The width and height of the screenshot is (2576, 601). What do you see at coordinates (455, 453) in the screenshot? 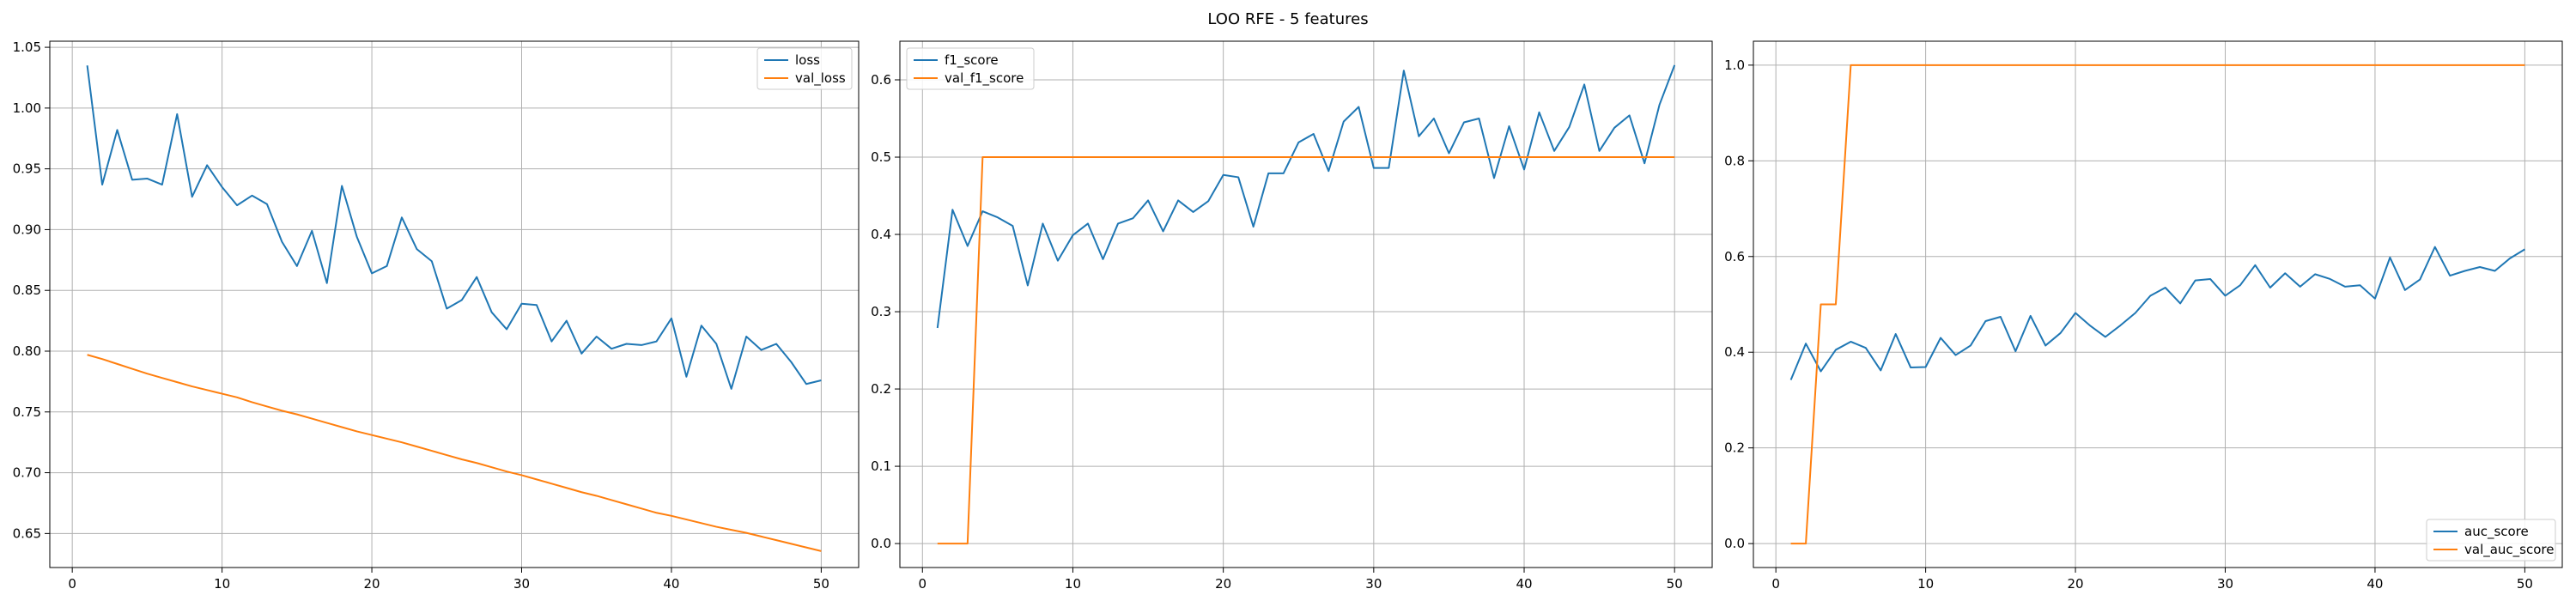
I see `series-line-val_loss` at bounding box center [455, 453].